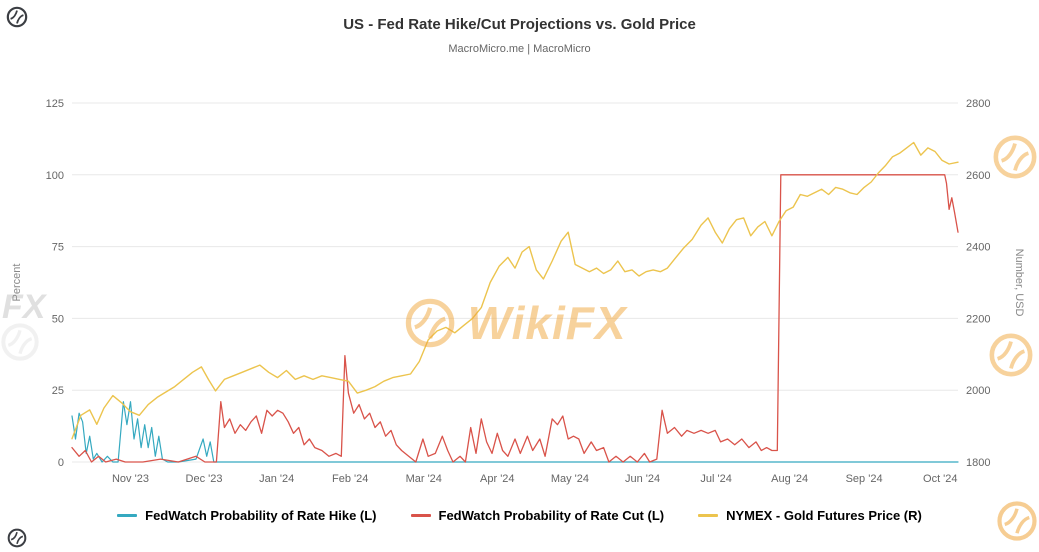 The width and height of the screenshot is (1039, 552). Describe the element at coordinates (708, 515) in the screenshot. I see `gold-price-line-swatch-icon` at that location.